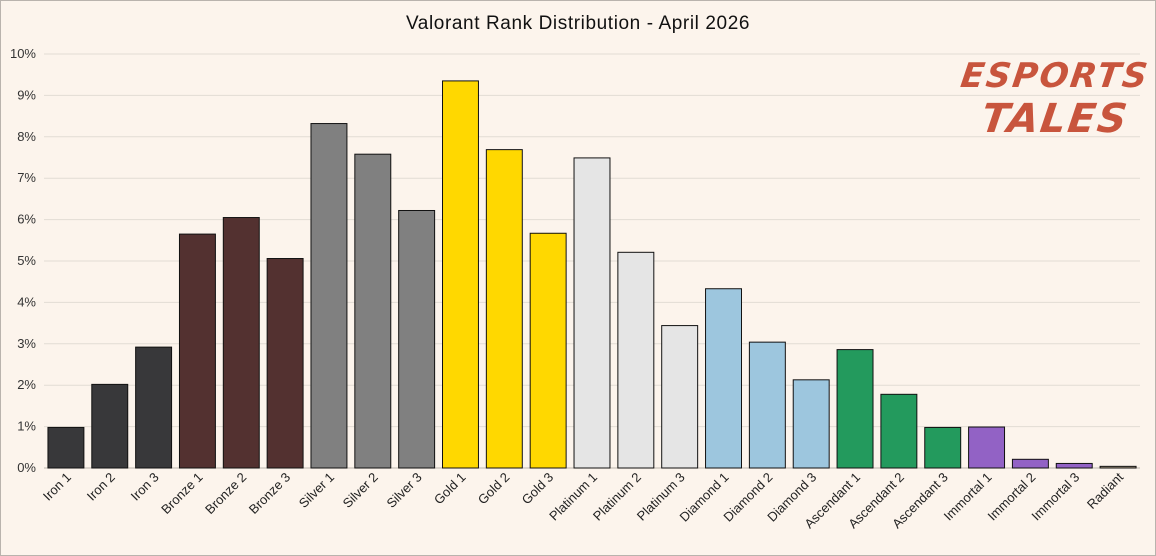 Image resolution: width=1156 pixels, height=556 pixels. I want to click on x-tick-label: Silver 1, so click(316, 490).